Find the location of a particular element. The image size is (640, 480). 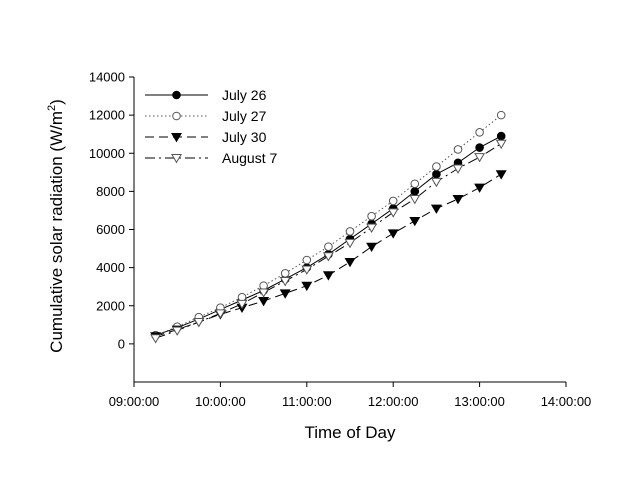

y-axis-title: Cumulative solar radiation (W/m2) is located at coordinates (56, 226).